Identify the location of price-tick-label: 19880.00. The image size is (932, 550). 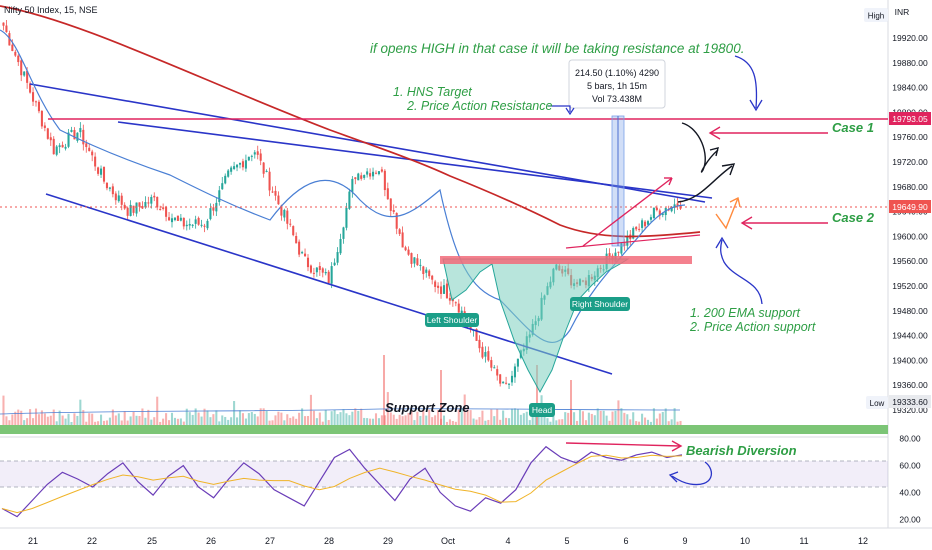
(910, 63).